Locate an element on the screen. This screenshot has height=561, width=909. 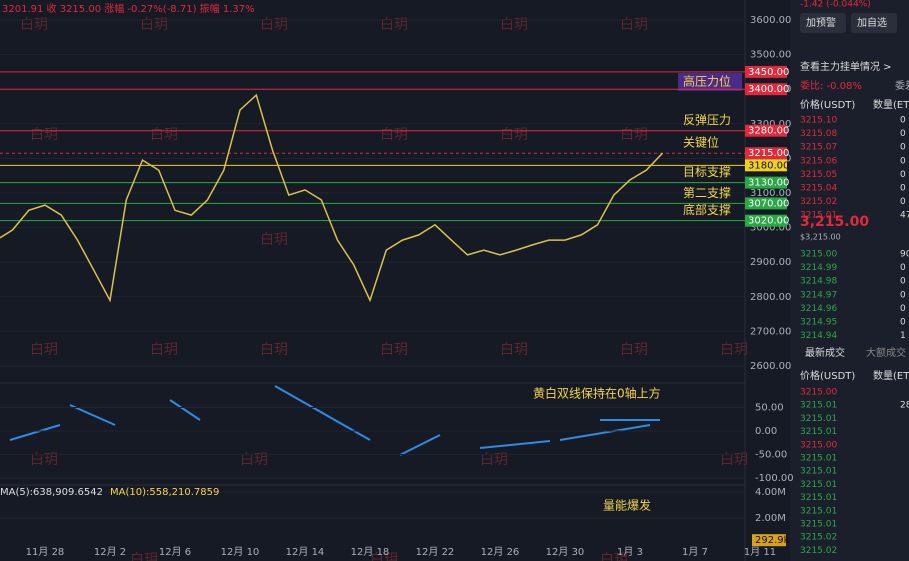
bid-price: 3214.94 is located at coordinates (818, 336).